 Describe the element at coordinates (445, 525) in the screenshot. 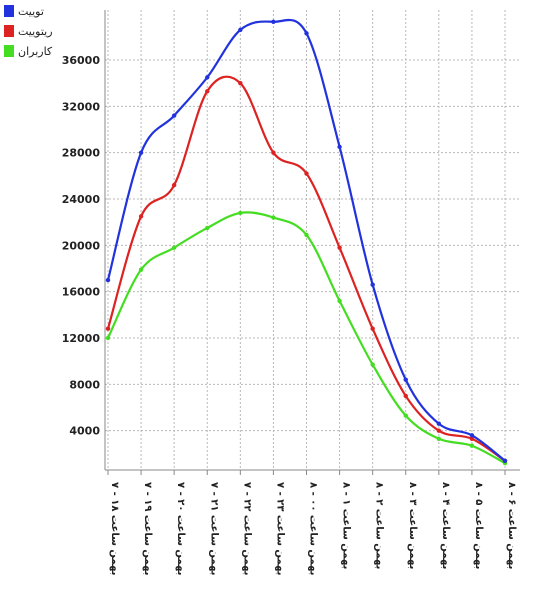

I see `x-tick-label: ۸ - بهمن ساعت ۴` at that location.